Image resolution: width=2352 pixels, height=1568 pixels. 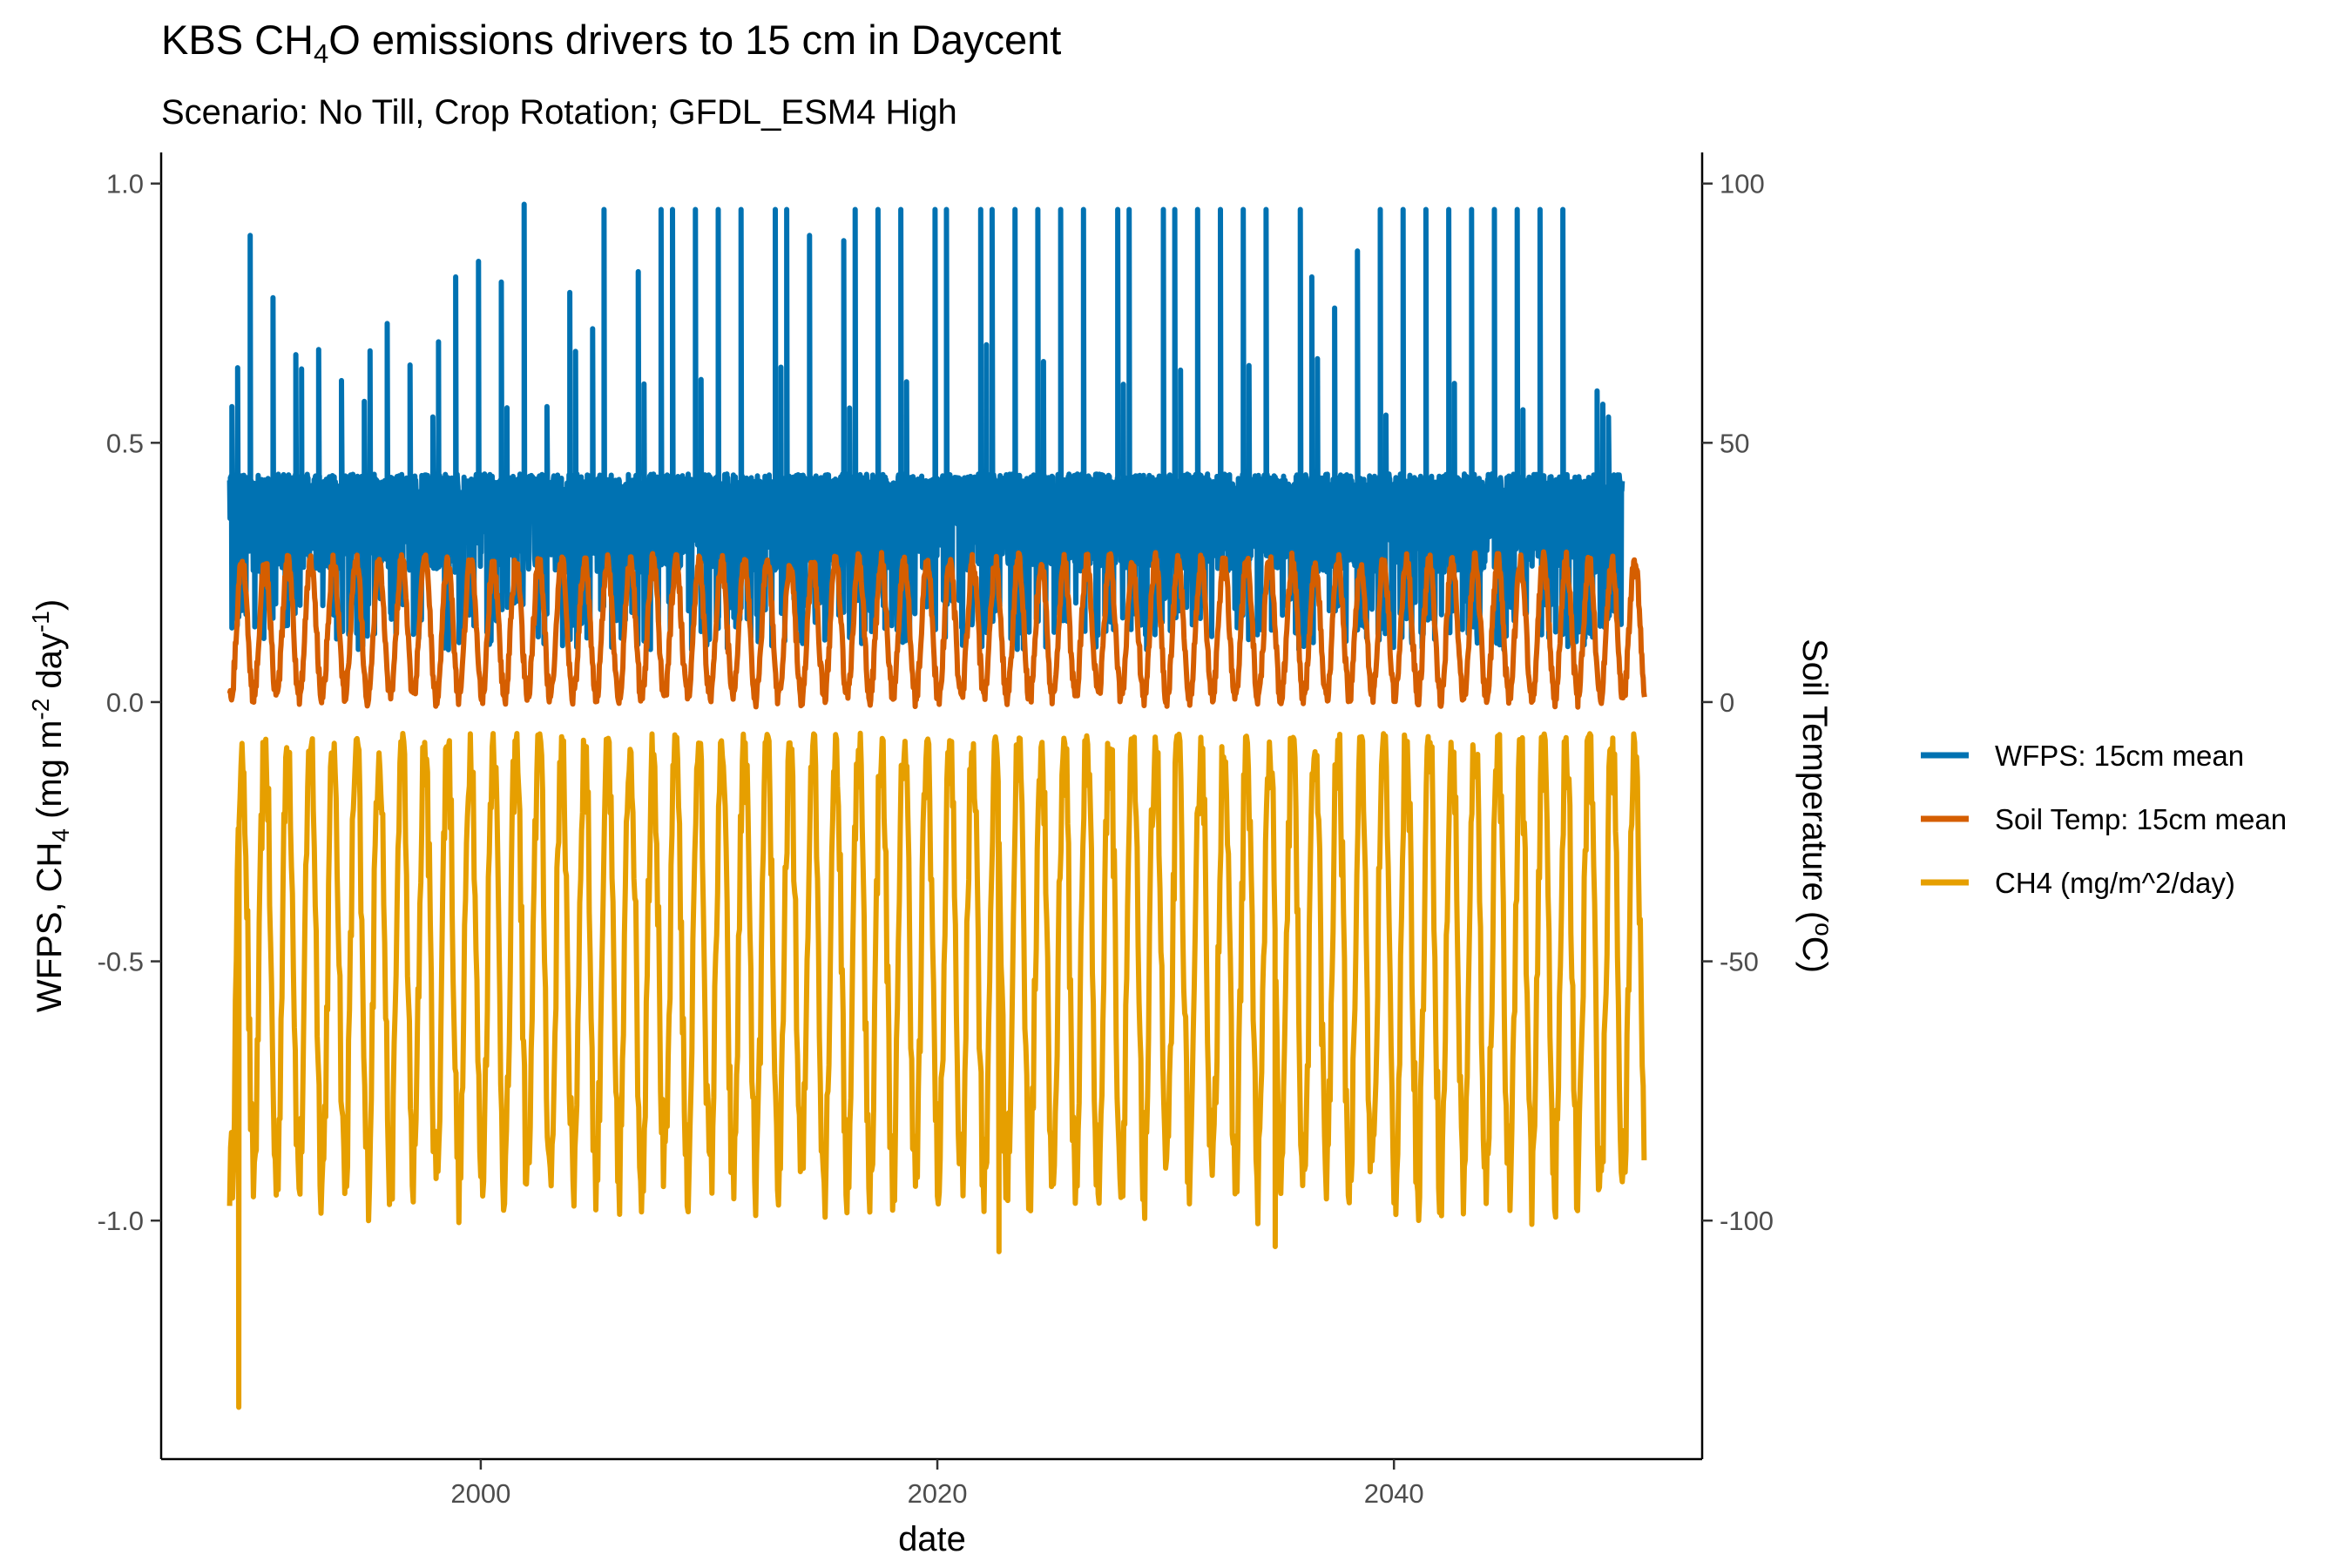 What do you see at coordinates (694, 40) in the screenshot?
I see `chart-title-part: O emissions drivers to 15 cm in Daycent` at bounding box center [694, 40].